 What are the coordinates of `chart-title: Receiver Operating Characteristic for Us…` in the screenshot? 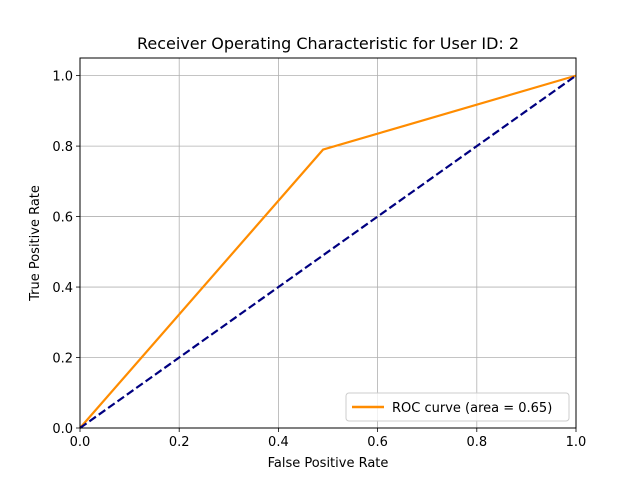 It's located at (328, 43).